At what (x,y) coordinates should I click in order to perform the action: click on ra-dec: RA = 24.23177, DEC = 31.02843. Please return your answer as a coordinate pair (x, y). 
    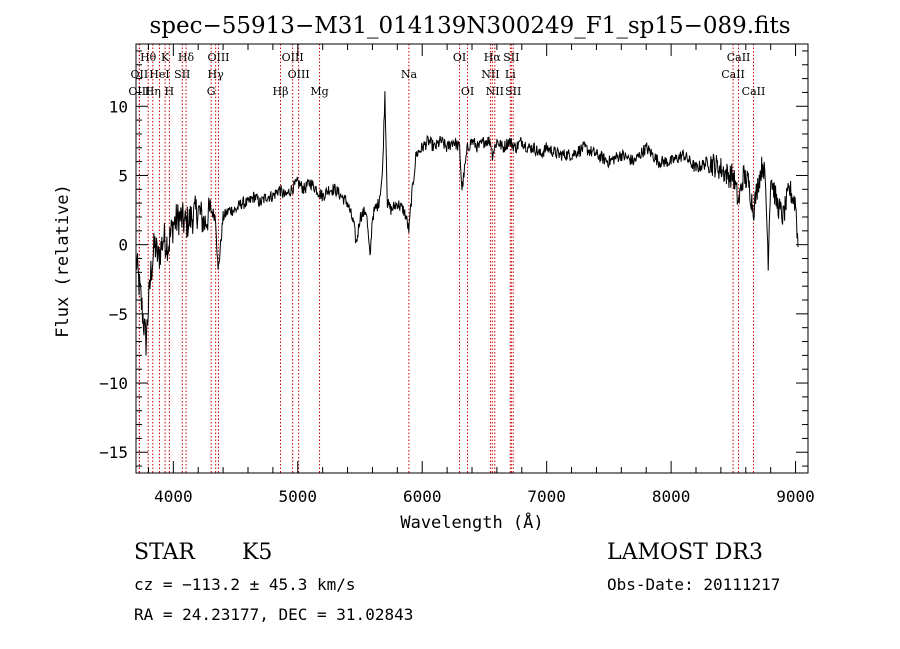
    Looking at the image, I should click on (274, 614).